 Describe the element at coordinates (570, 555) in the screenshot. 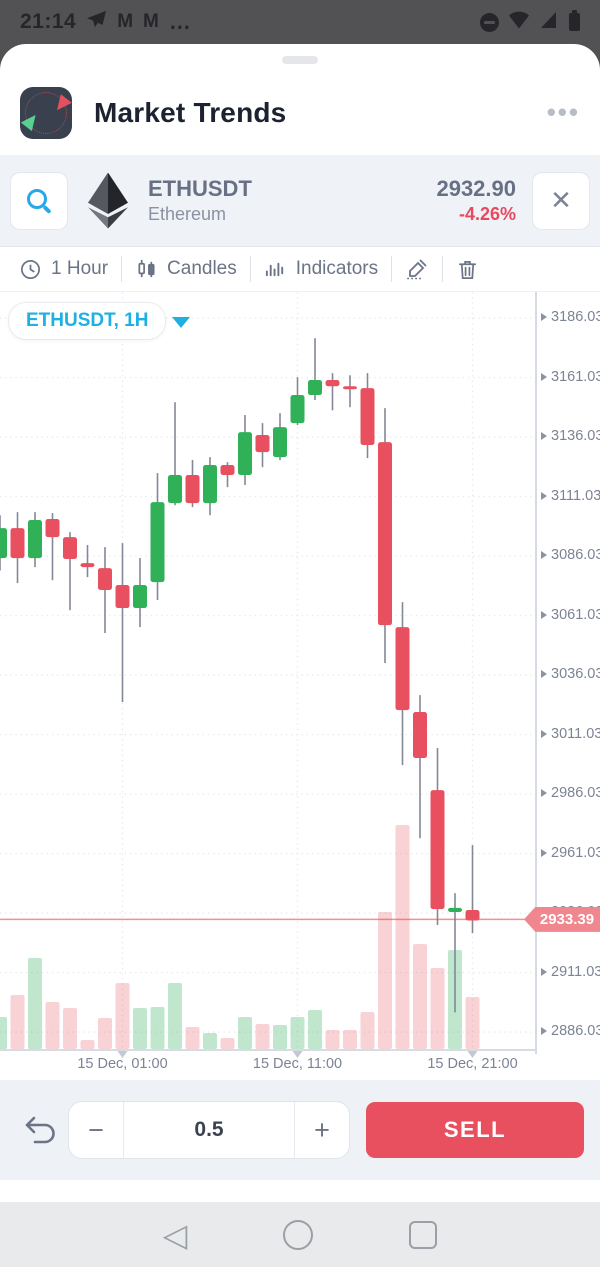

I see `price-tick-label: 3086.03` at that location.